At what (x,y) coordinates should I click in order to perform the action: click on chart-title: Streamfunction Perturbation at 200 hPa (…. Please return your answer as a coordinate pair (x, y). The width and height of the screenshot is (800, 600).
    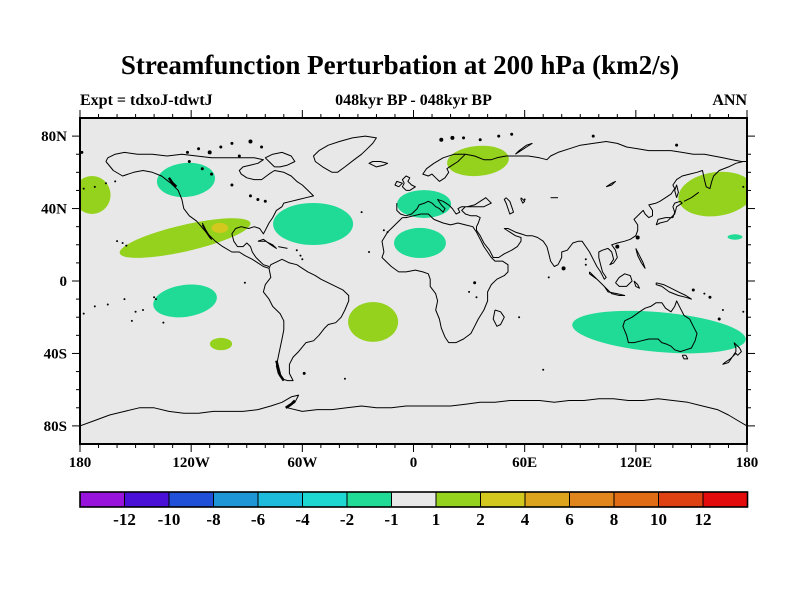
    Looking at the image, I should click on (400, 65).